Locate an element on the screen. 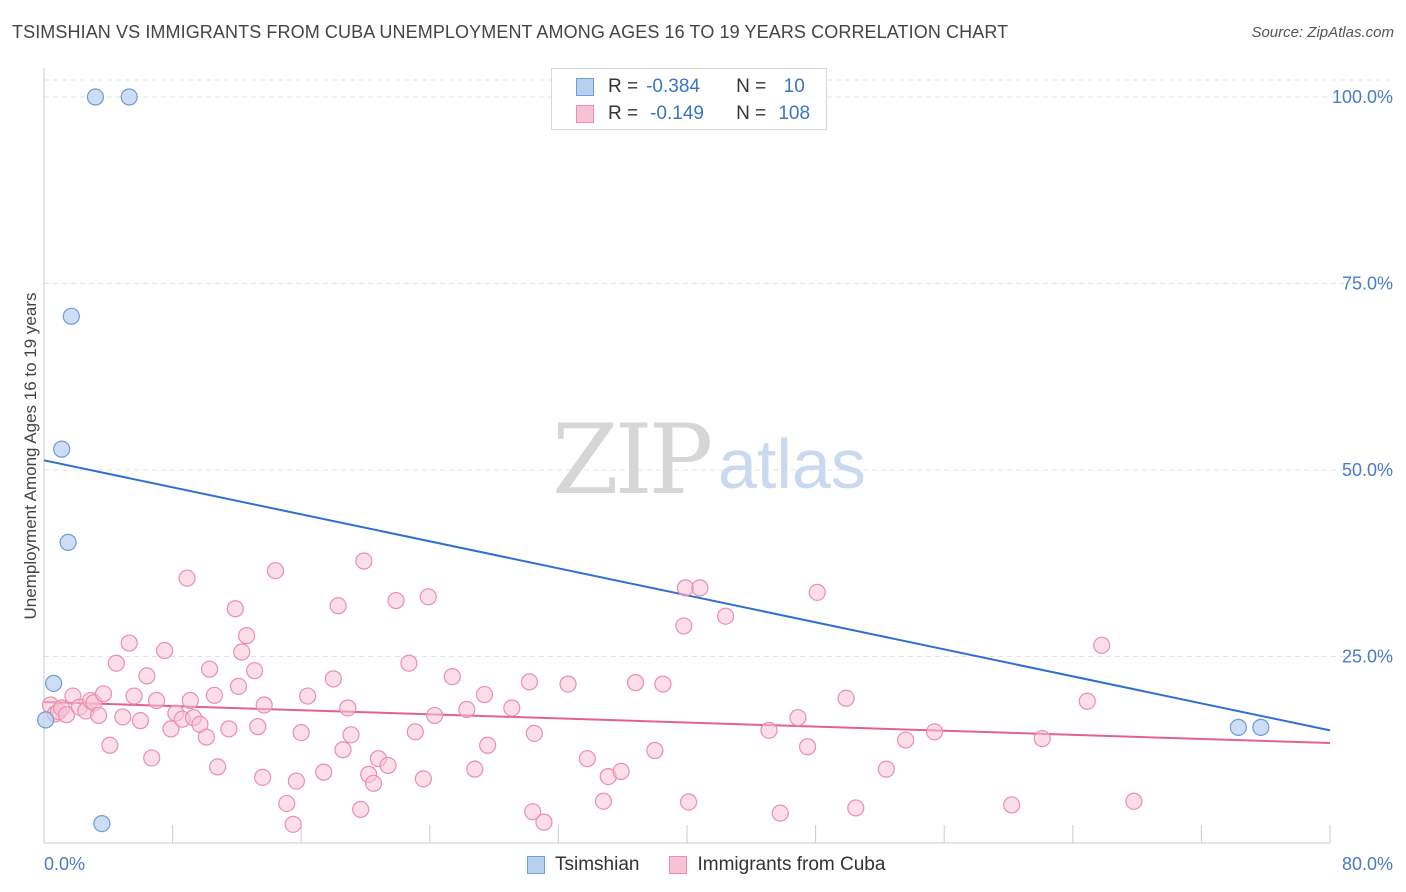  legend-label-cuba: Immigrants from Cuba is located at coordinates (791, 864).